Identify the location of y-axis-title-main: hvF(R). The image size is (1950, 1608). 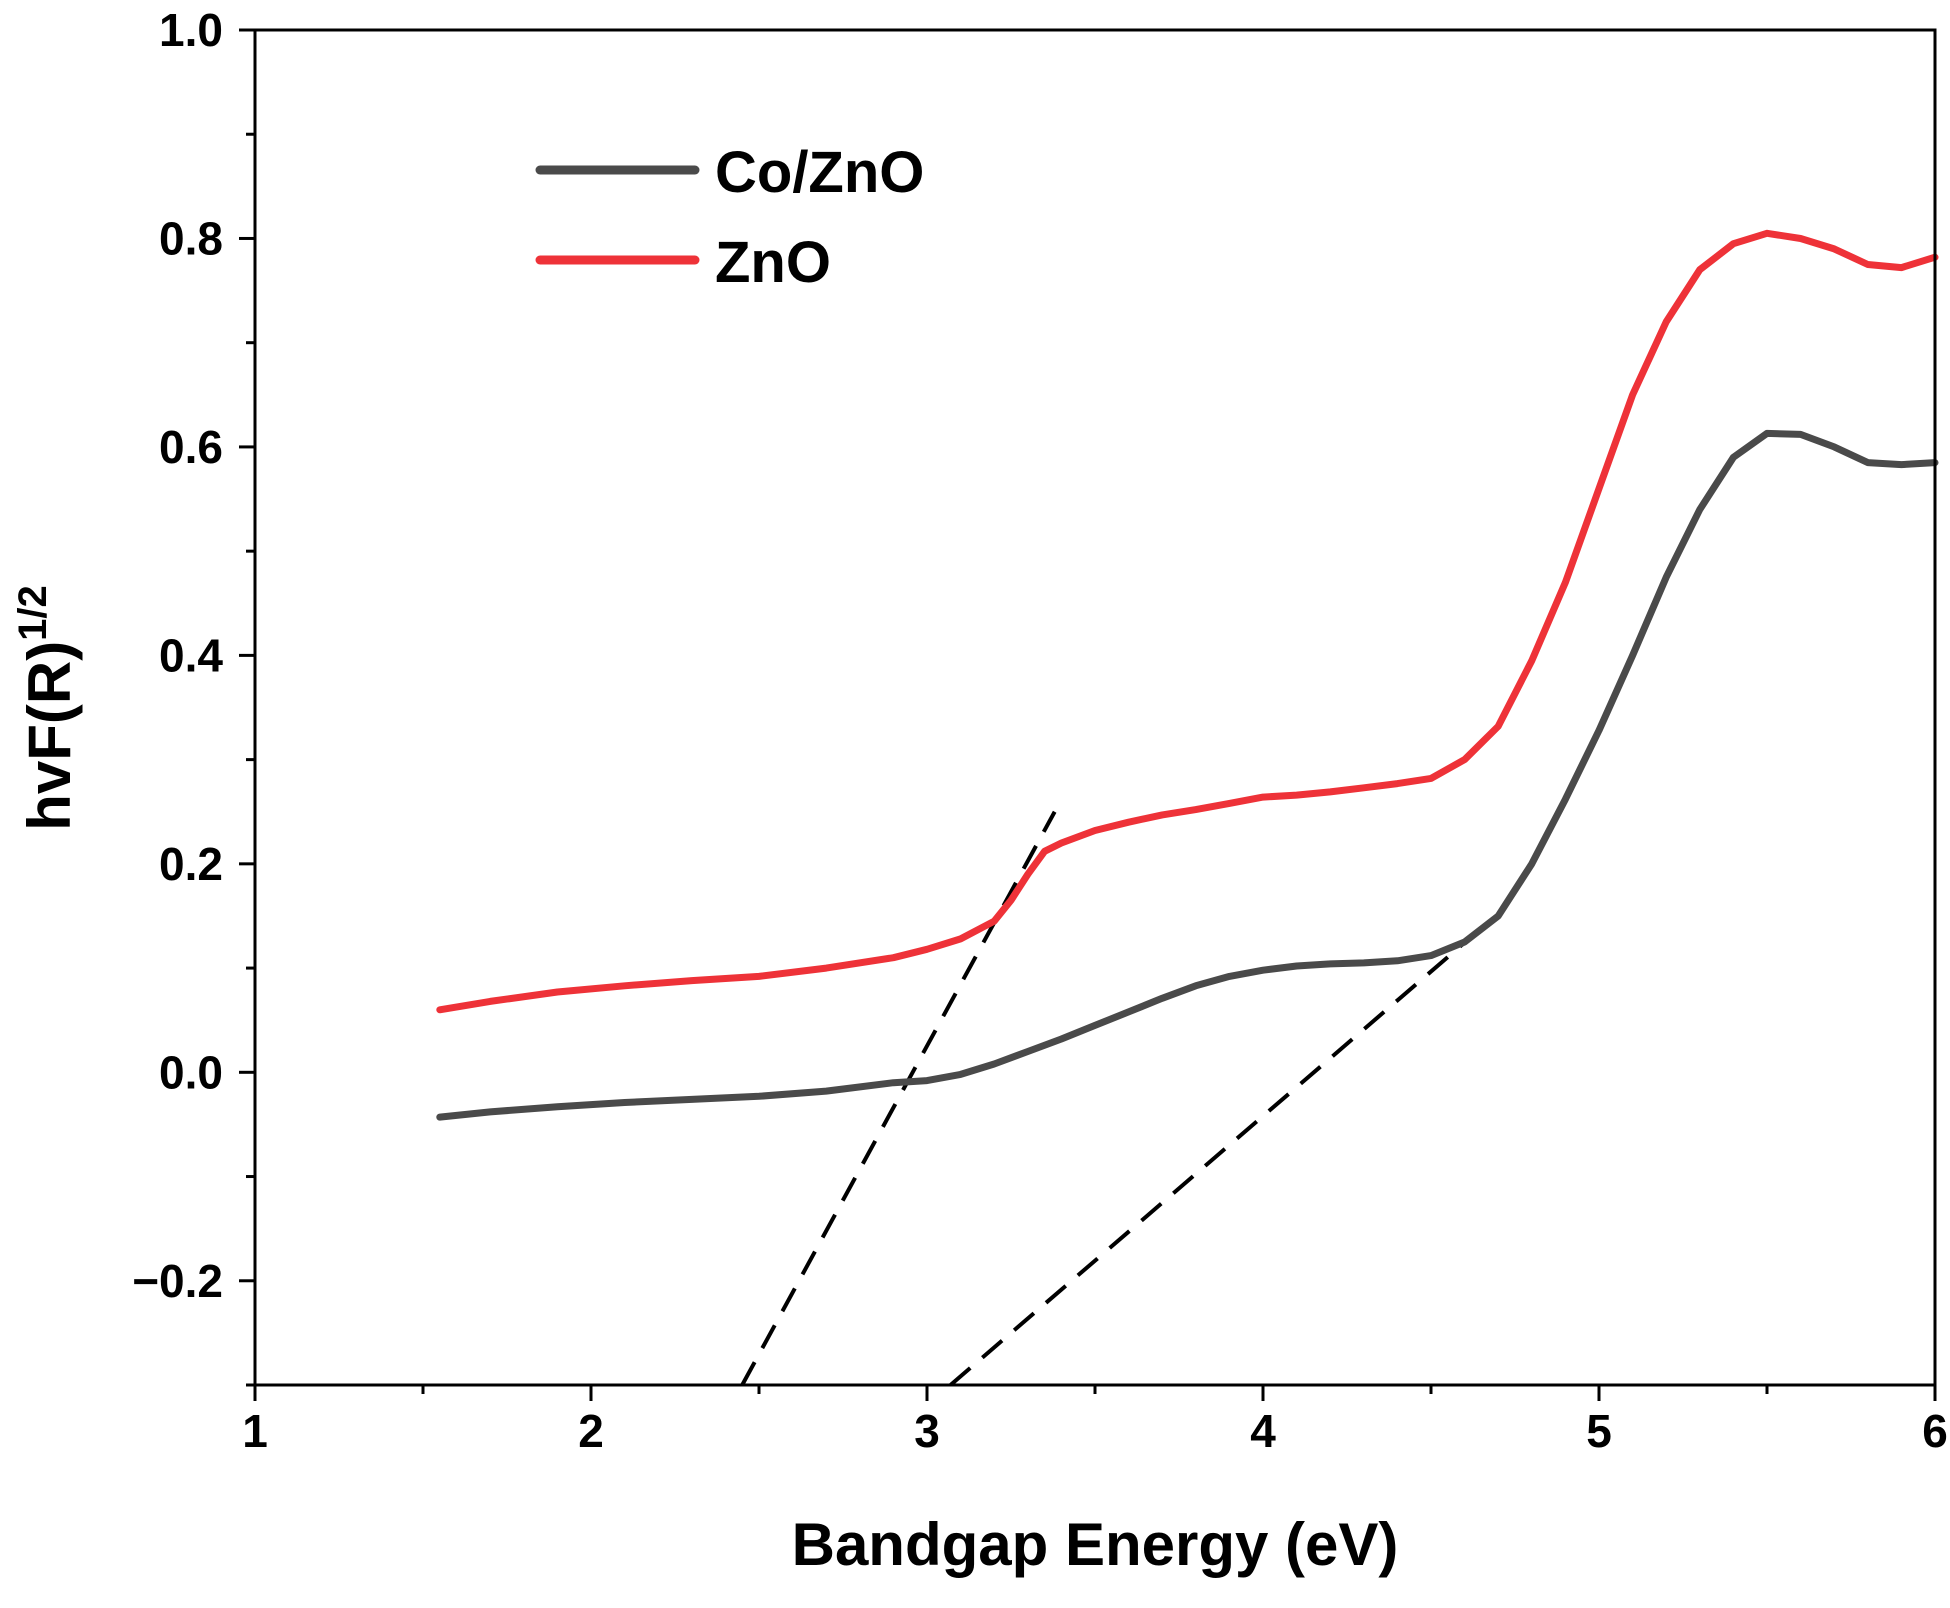
(49, 736).